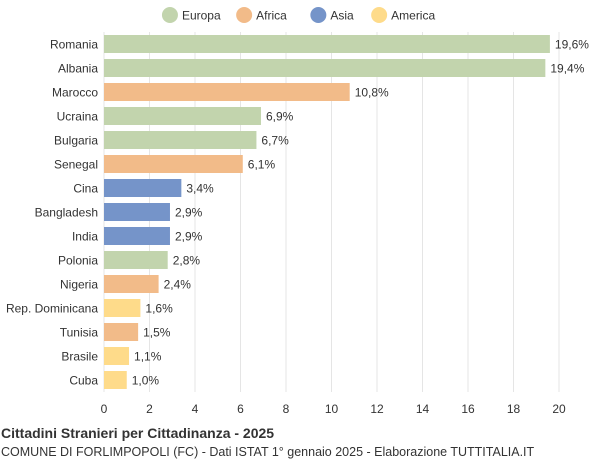 The width and height of the screenshot is (600, 460). I want to click on legend-marker-africa, so click(244, 15).